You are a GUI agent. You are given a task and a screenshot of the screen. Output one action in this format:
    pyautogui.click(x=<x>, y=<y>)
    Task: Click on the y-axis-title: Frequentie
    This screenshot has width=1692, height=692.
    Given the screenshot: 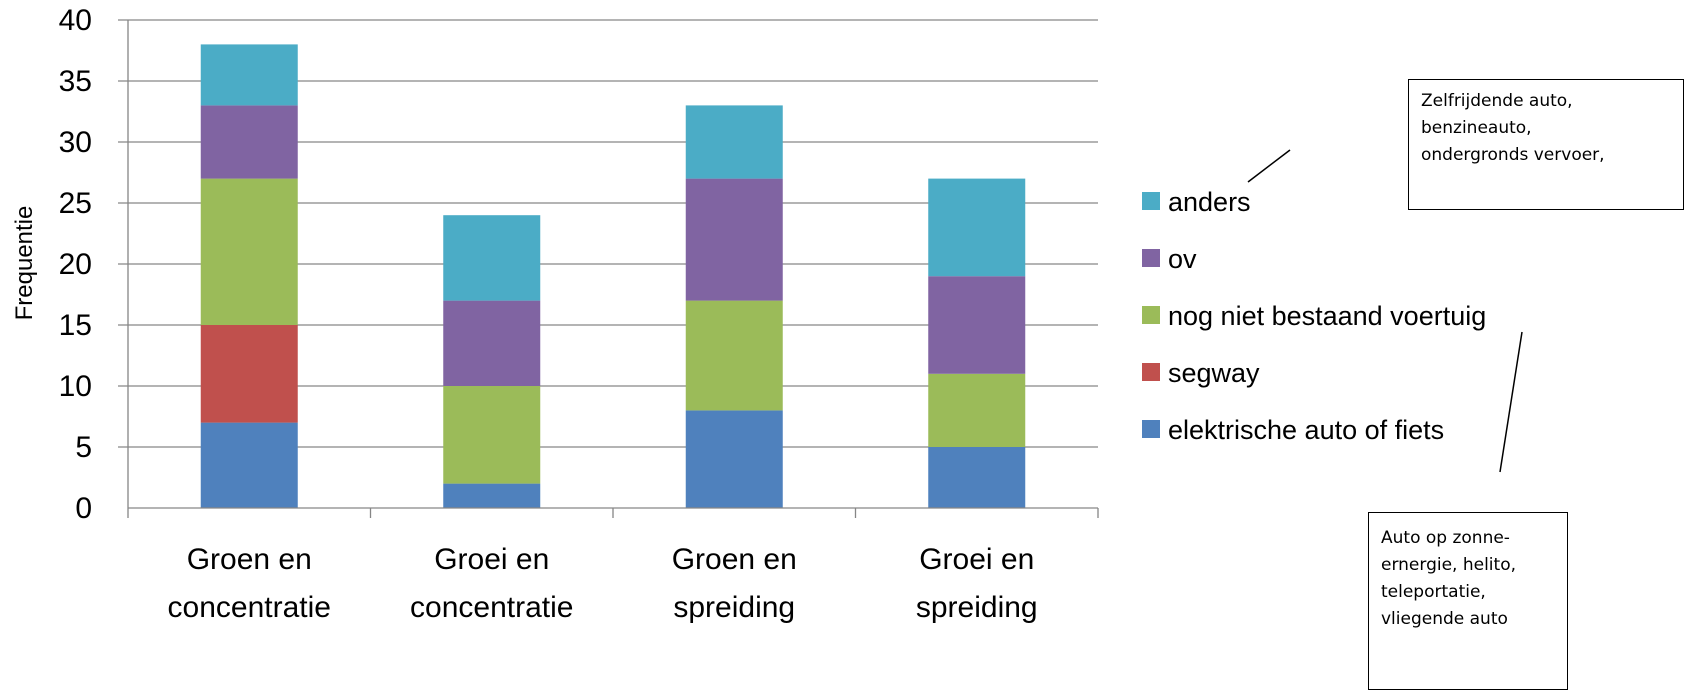 What is the action you would take?
    pyautogui.click(x=24, y=263)
    